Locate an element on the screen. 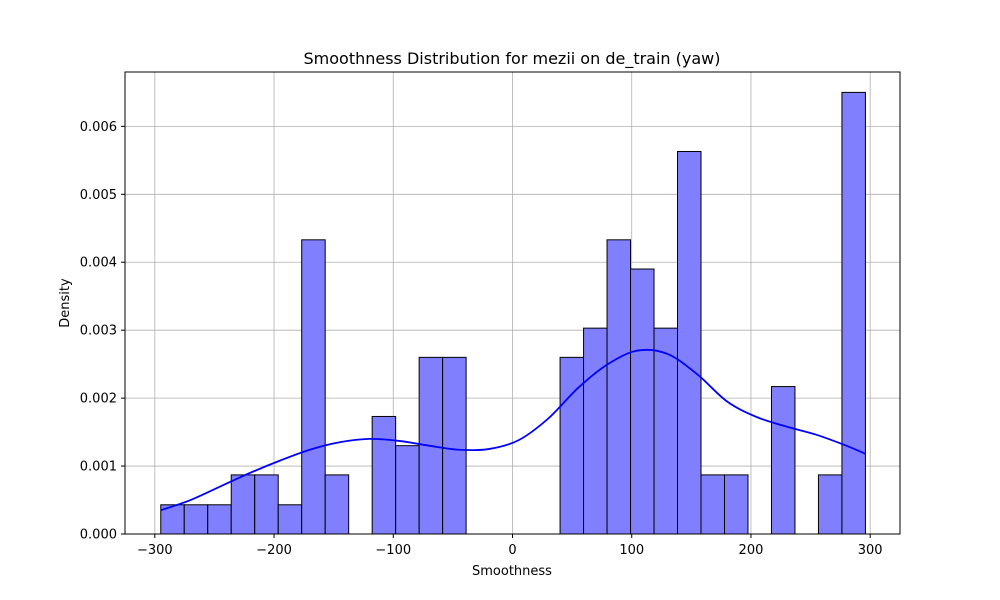 This screenshot has width=1000, height=600. y-axis-title: Density is located at coordinates (65, 303).